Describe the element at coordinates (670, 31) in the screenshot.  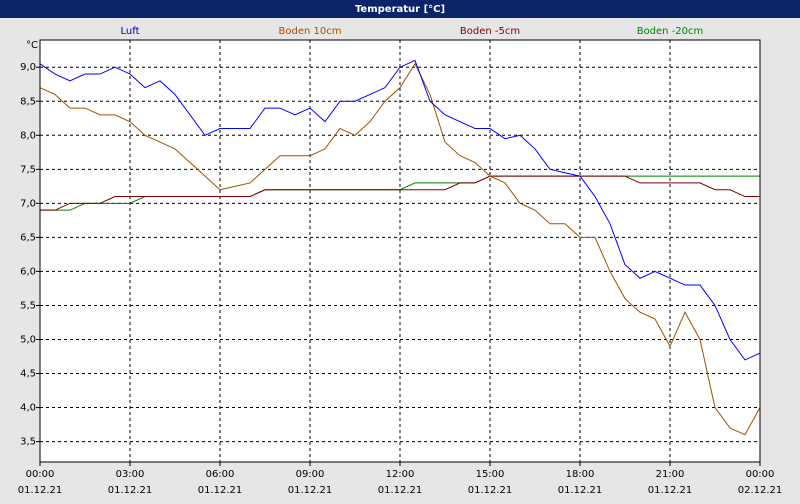
I see `legend-label: Boden -20cm` at that location.